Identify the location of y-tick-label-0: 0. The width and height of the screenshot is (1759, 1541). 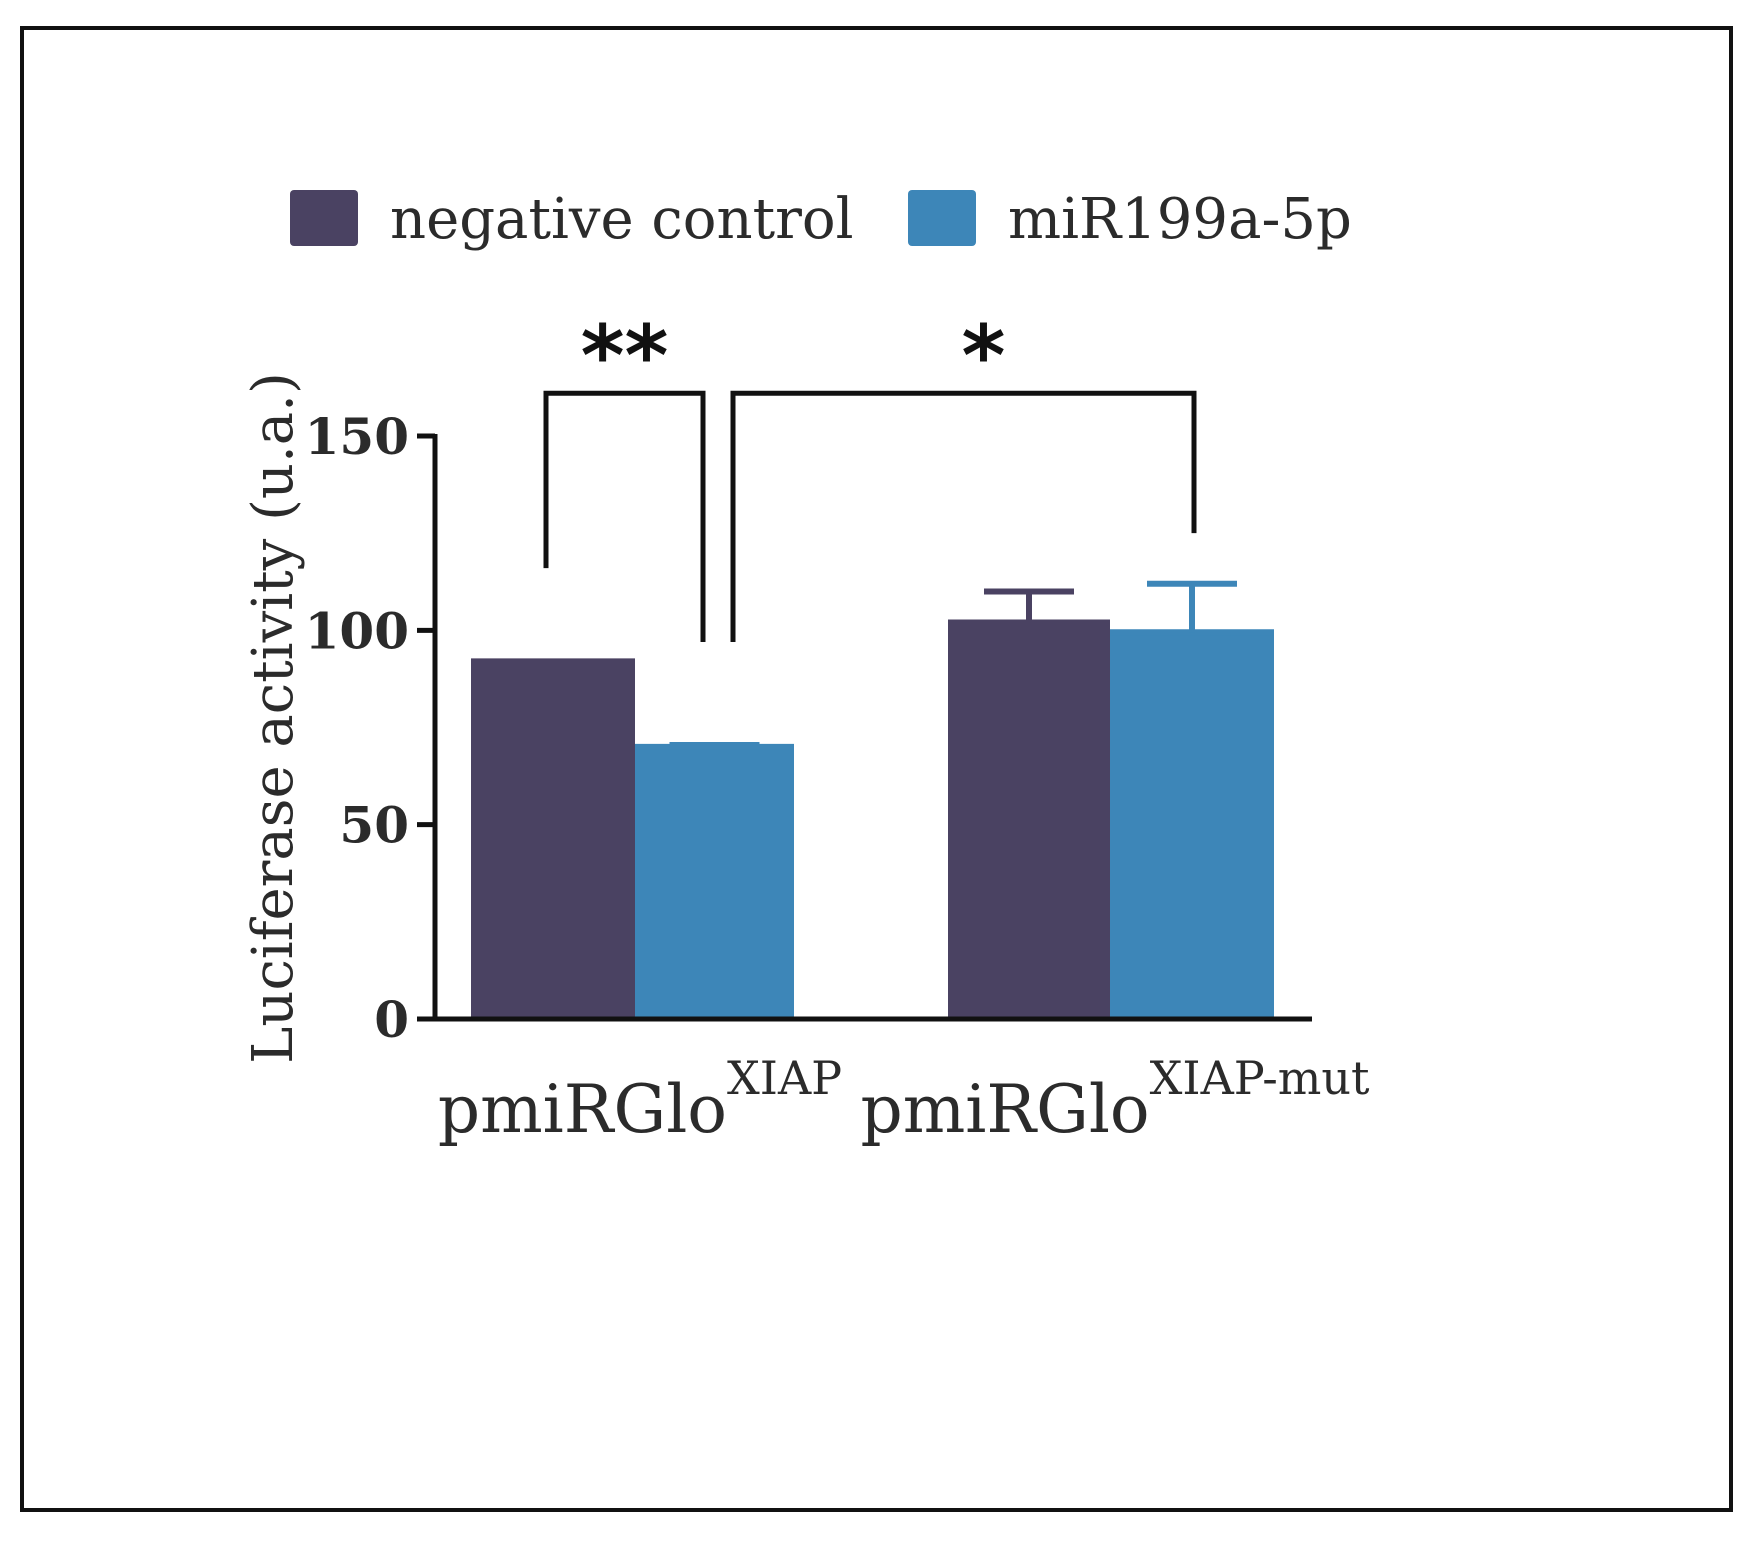
(391, 1019).